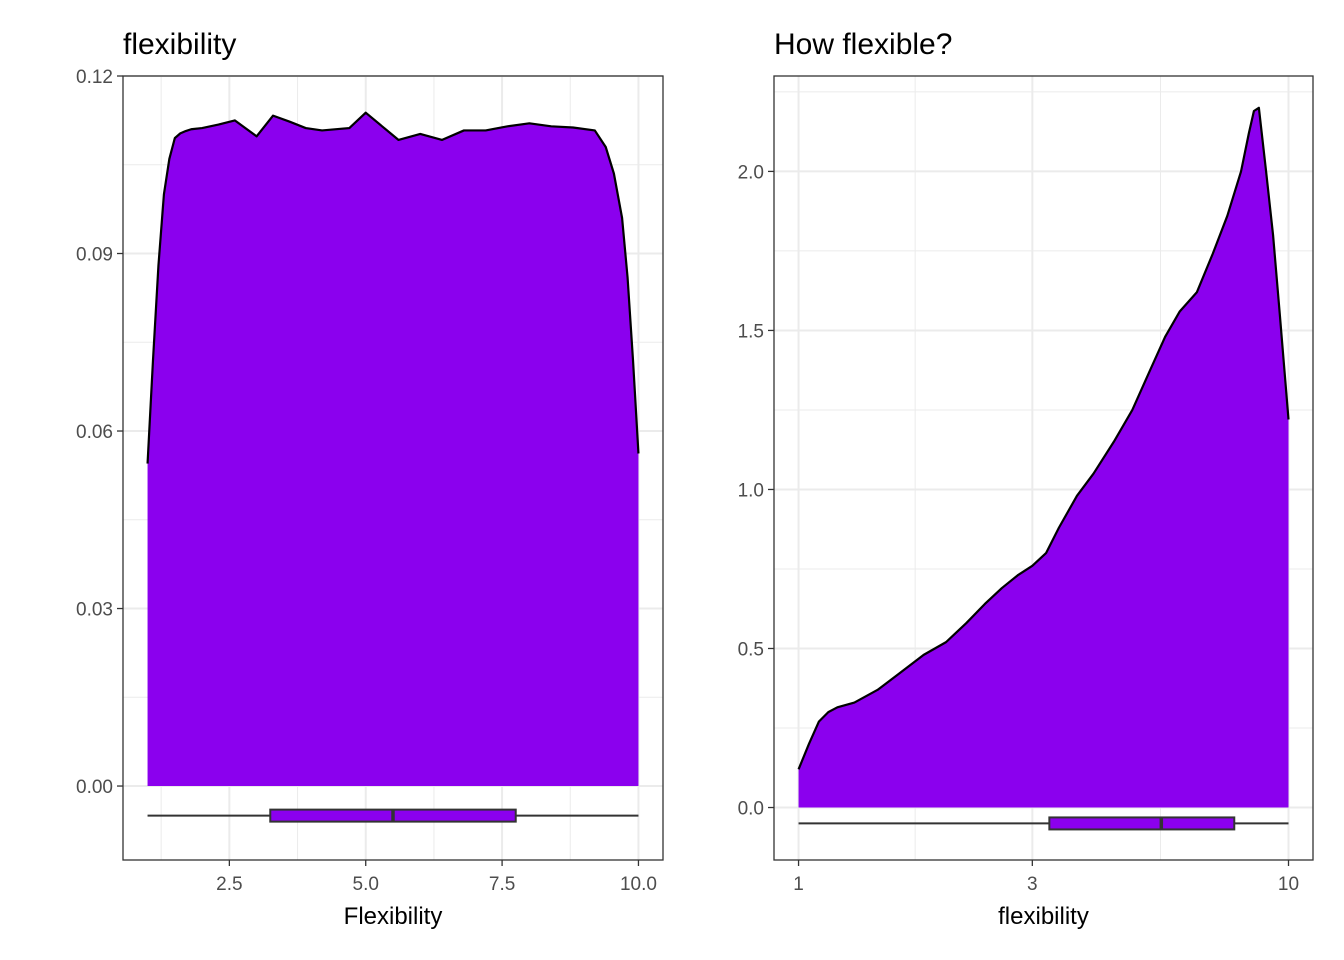 This screenshot has width=1344, height=960. Describe the element at coordinates (751, 172) in the screenshot. I see `y-tick-label: 2.0` at that location.